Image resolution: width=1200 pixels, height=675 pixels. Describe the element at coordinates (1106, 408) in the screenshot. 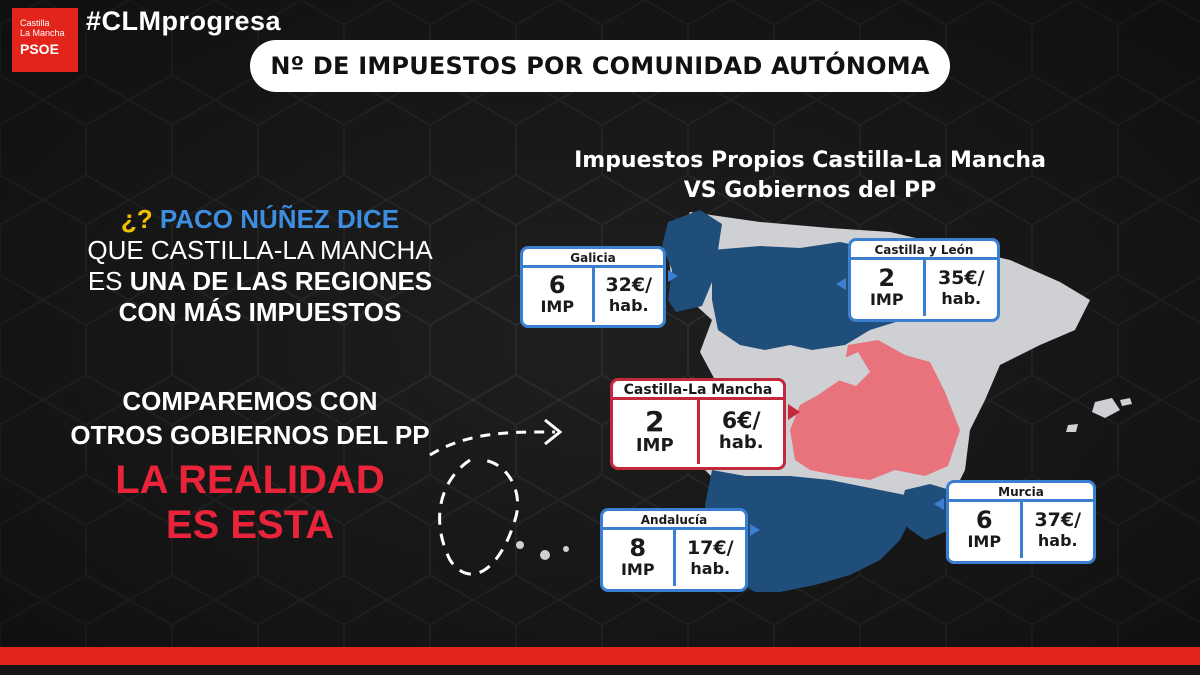

I see `map-balearic-islands` at that location.